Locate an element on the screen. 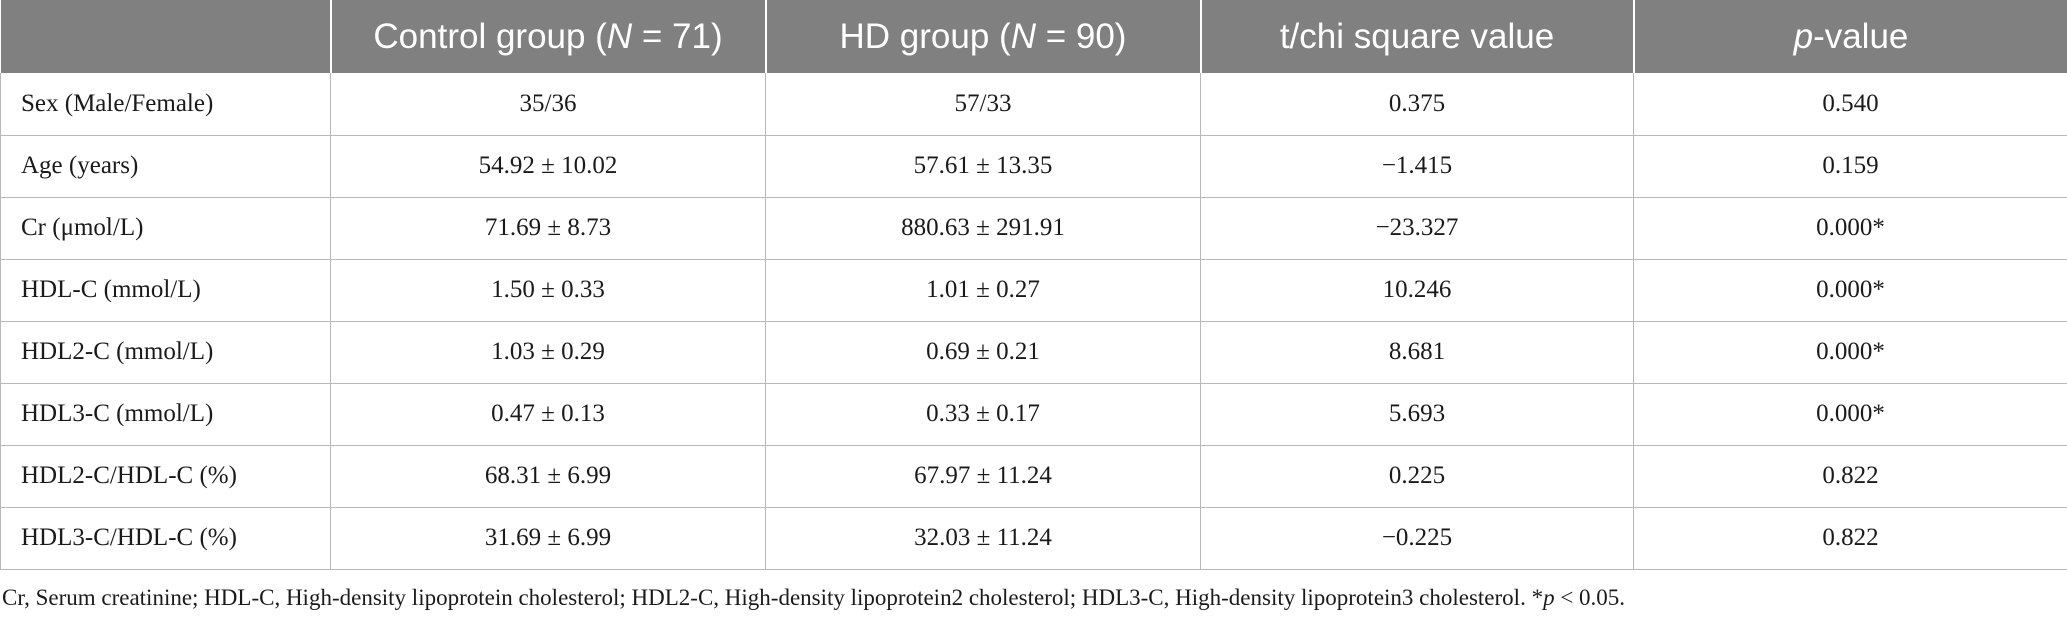 The image size is (2067, 622). statistic-value: −1.415 is located at coordinates (1417, 166).